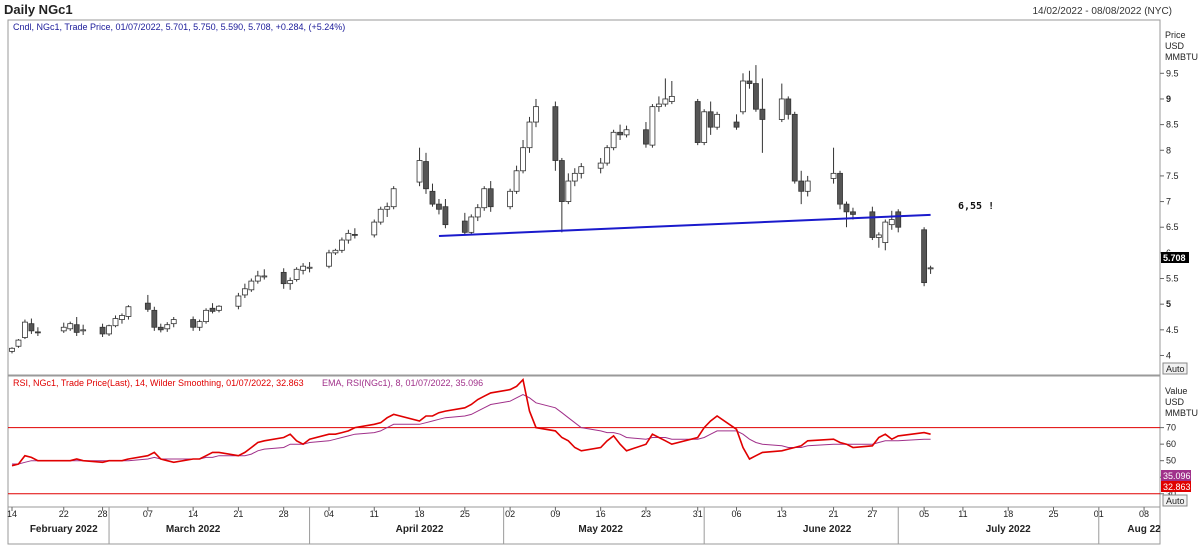 This screenshot has width=1200, height=547. I want to click on x-tick-label: 25, so click(1053, 514).